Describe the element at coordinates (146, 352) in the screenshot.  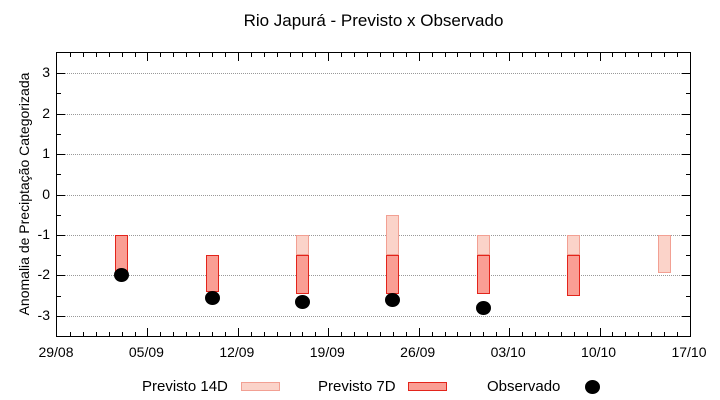
I see `x-tick-label: 05/09` at that location.